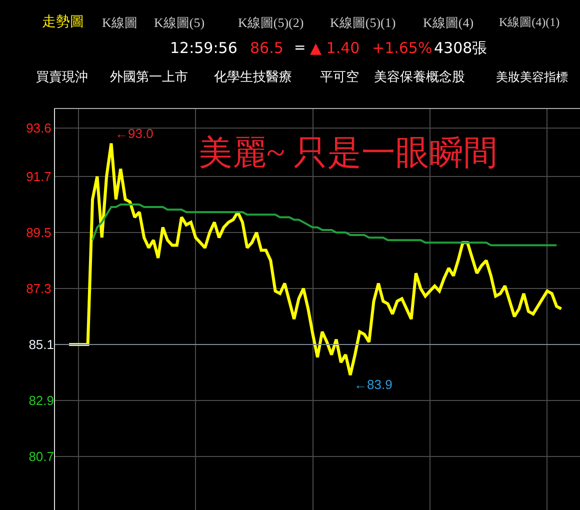 Image resolution: width=580 pixels, height=510 pixels. Describe the element at coordinates (402, 48) in the screenshot. I see `text: +1.65%` at that location.